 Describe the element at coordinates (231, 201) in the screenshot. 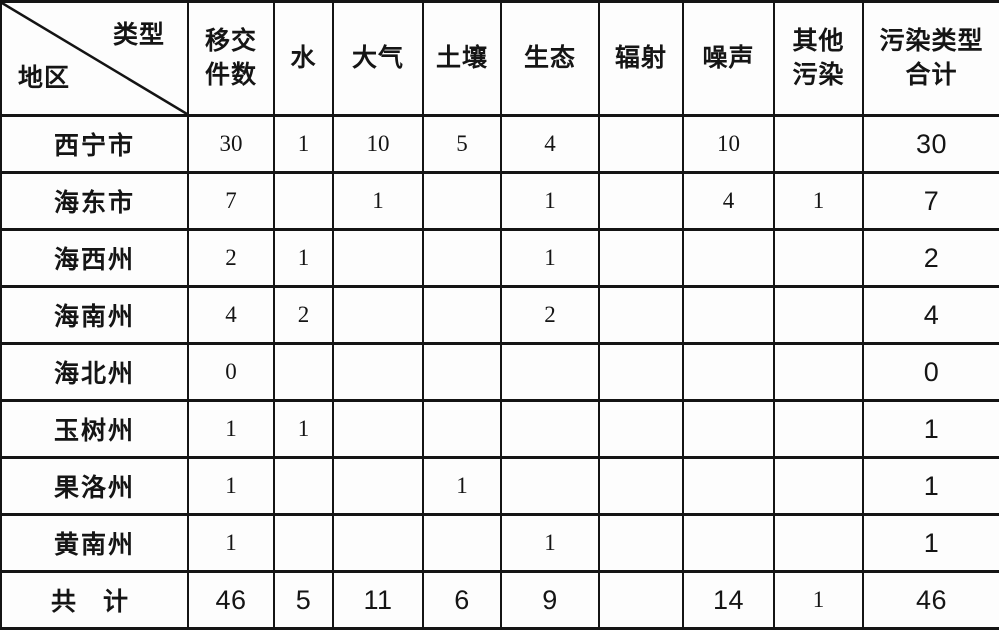

I see `data-cell: 7` at that location.